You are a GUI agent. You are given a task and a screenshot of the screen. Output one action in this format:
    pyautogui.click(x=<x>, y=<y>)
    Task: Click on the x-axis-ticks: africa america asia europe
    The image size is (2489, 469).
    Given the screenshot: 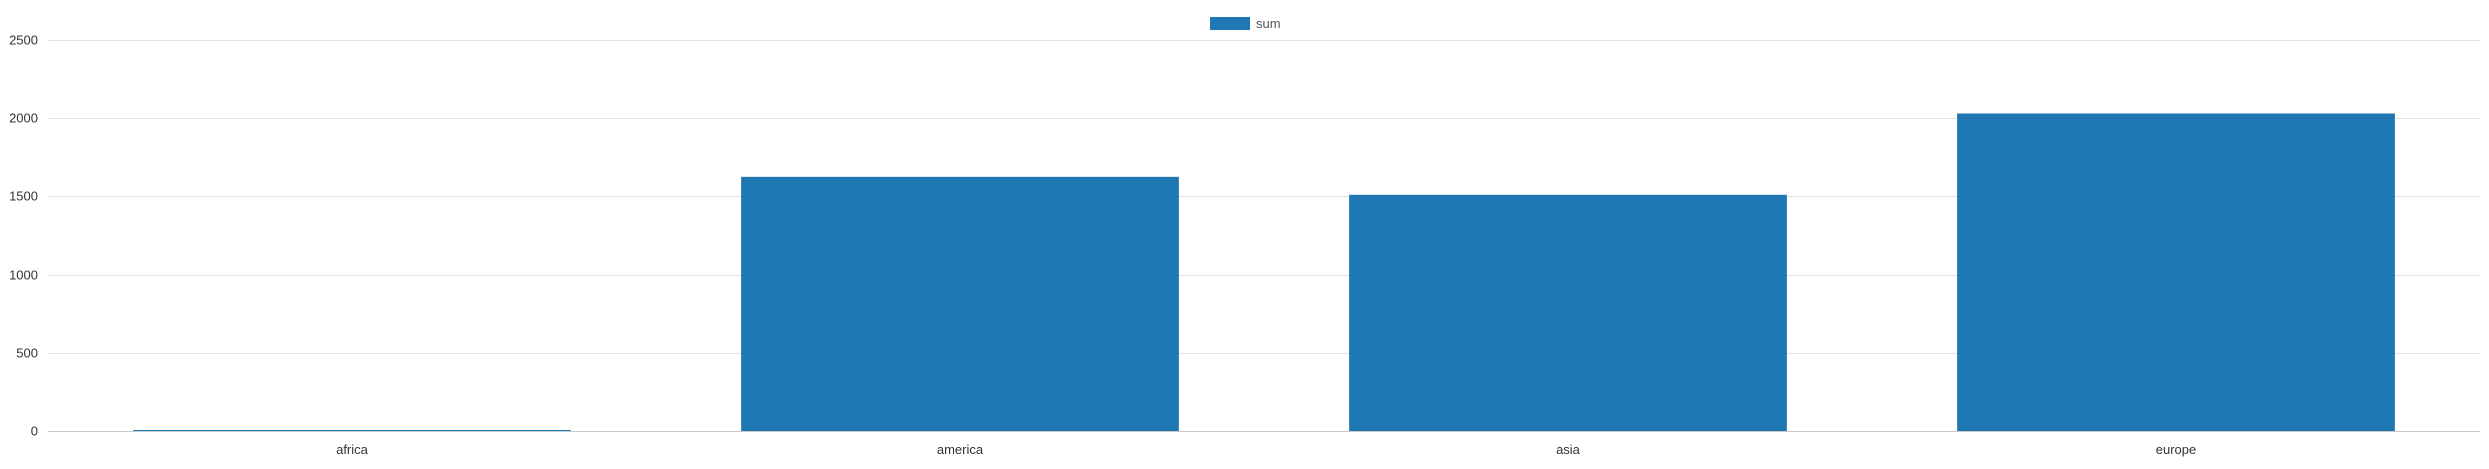 What is the action you would take?
    pyautogui.click(x=1266, y=449)
    